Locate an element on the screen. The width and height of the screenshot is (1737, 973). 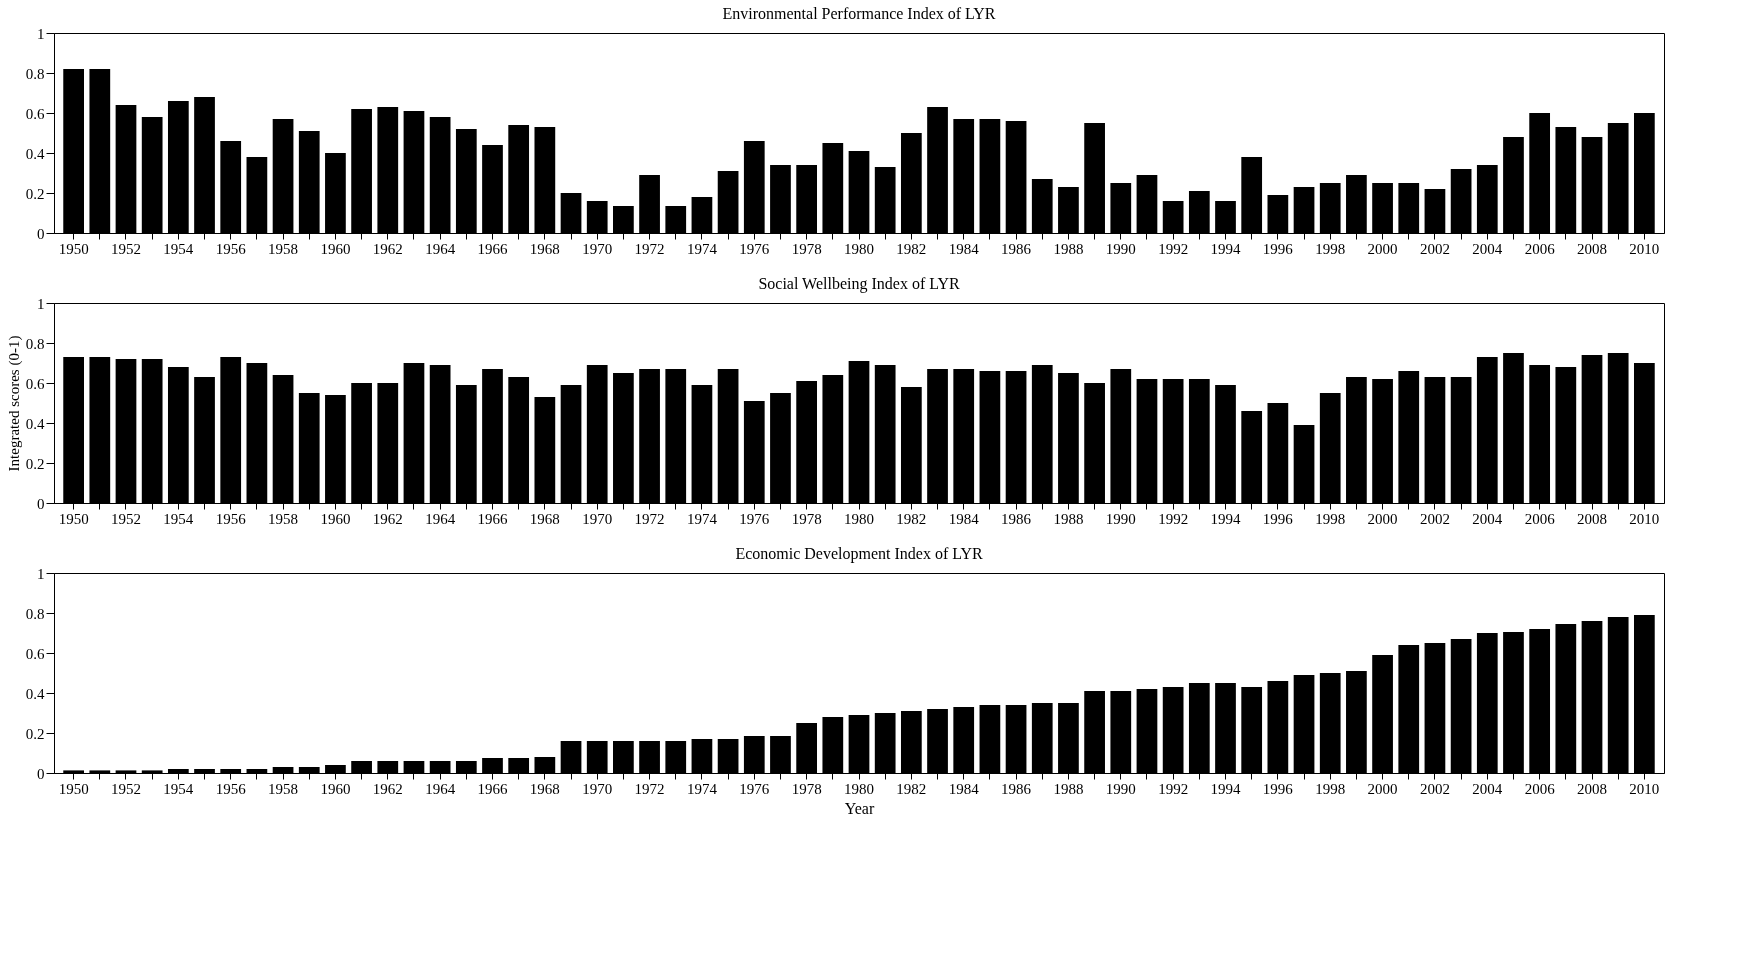
x-tick-label: 2002 is located at coordinates (1434, 788).